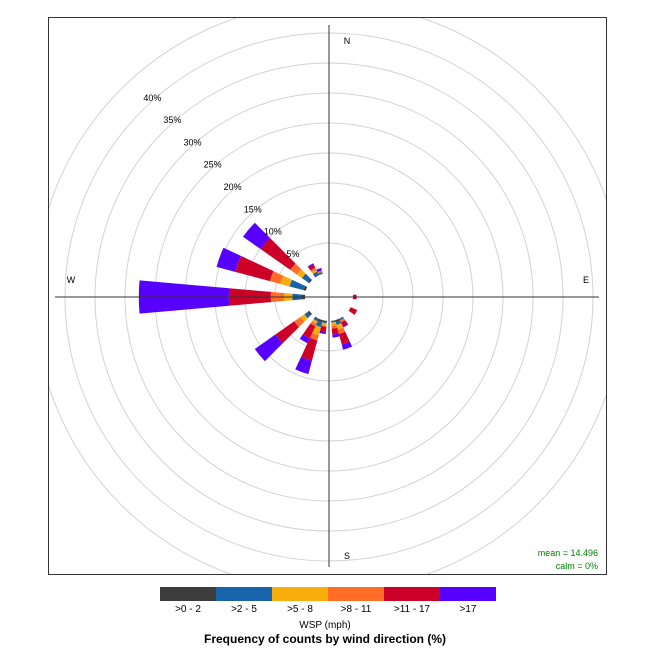  Describe the element at coordinates (576, 566) in the screenshot. I see `calm-label: calm = 0%` at that location.